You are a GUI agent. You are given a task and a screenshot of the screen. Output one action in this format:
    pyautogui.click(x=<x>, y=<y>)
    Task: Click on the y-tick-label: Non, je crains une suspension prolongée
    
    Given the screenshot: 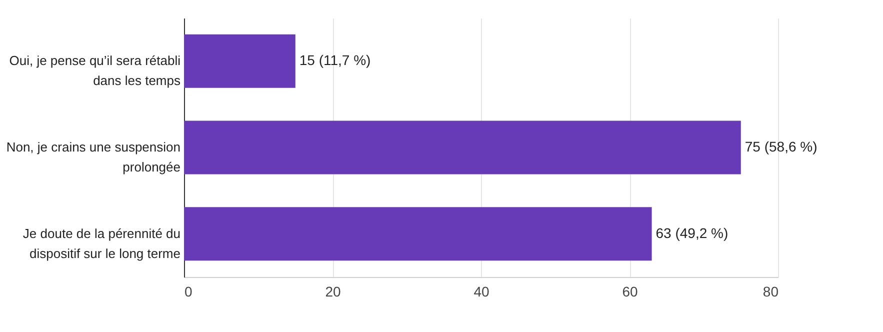 What is the action you would take?
    pyautogui.click(x=93, y=157)
    